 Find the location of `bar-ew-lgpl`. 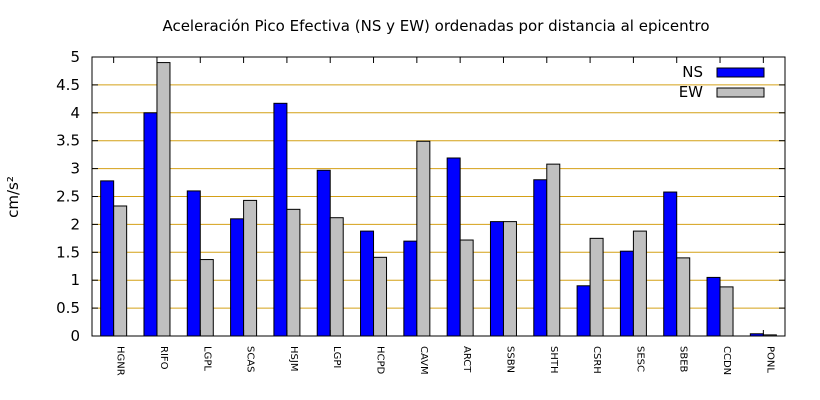

bar-ew-lgpl is located at coordinates (206, 298).